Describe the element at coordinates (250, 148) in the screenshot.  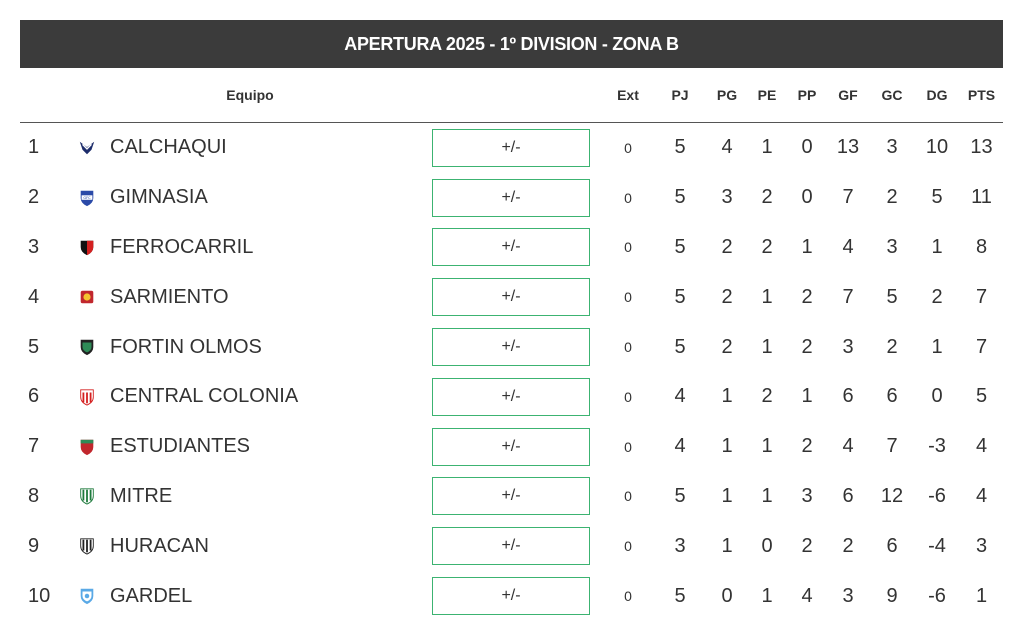
I see `team-cell: CALCHAQUI` at that location.